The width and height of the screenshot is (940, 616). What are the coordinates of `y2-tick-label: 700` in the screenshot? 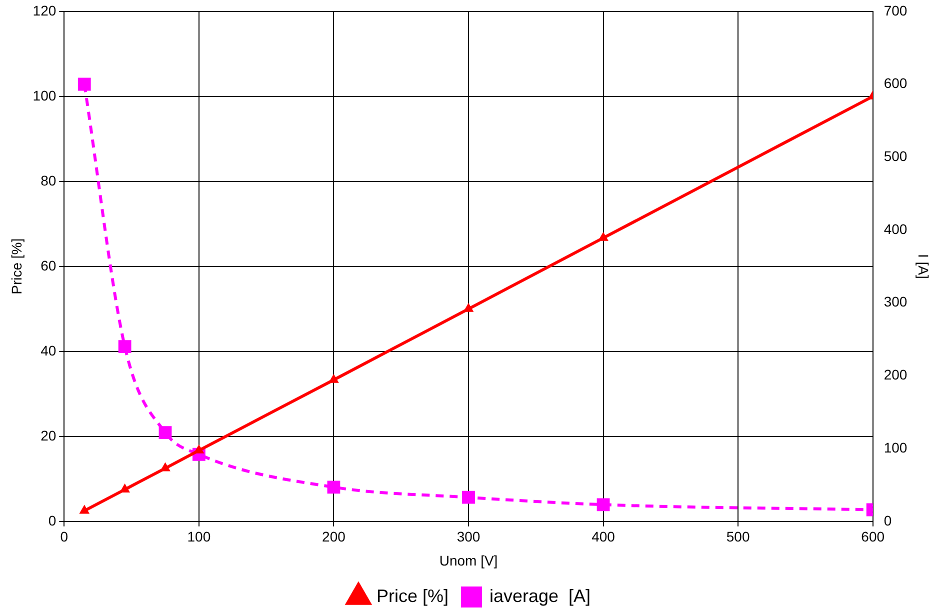 It's located at (896, 10).